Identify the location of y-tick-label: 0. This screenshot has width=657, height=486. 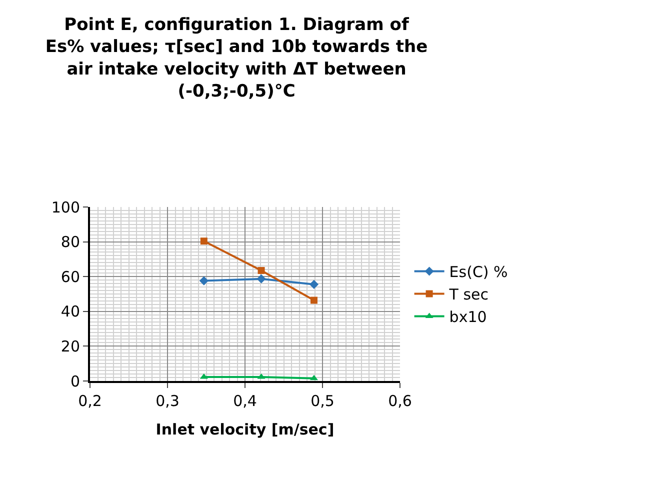
(75, 381).